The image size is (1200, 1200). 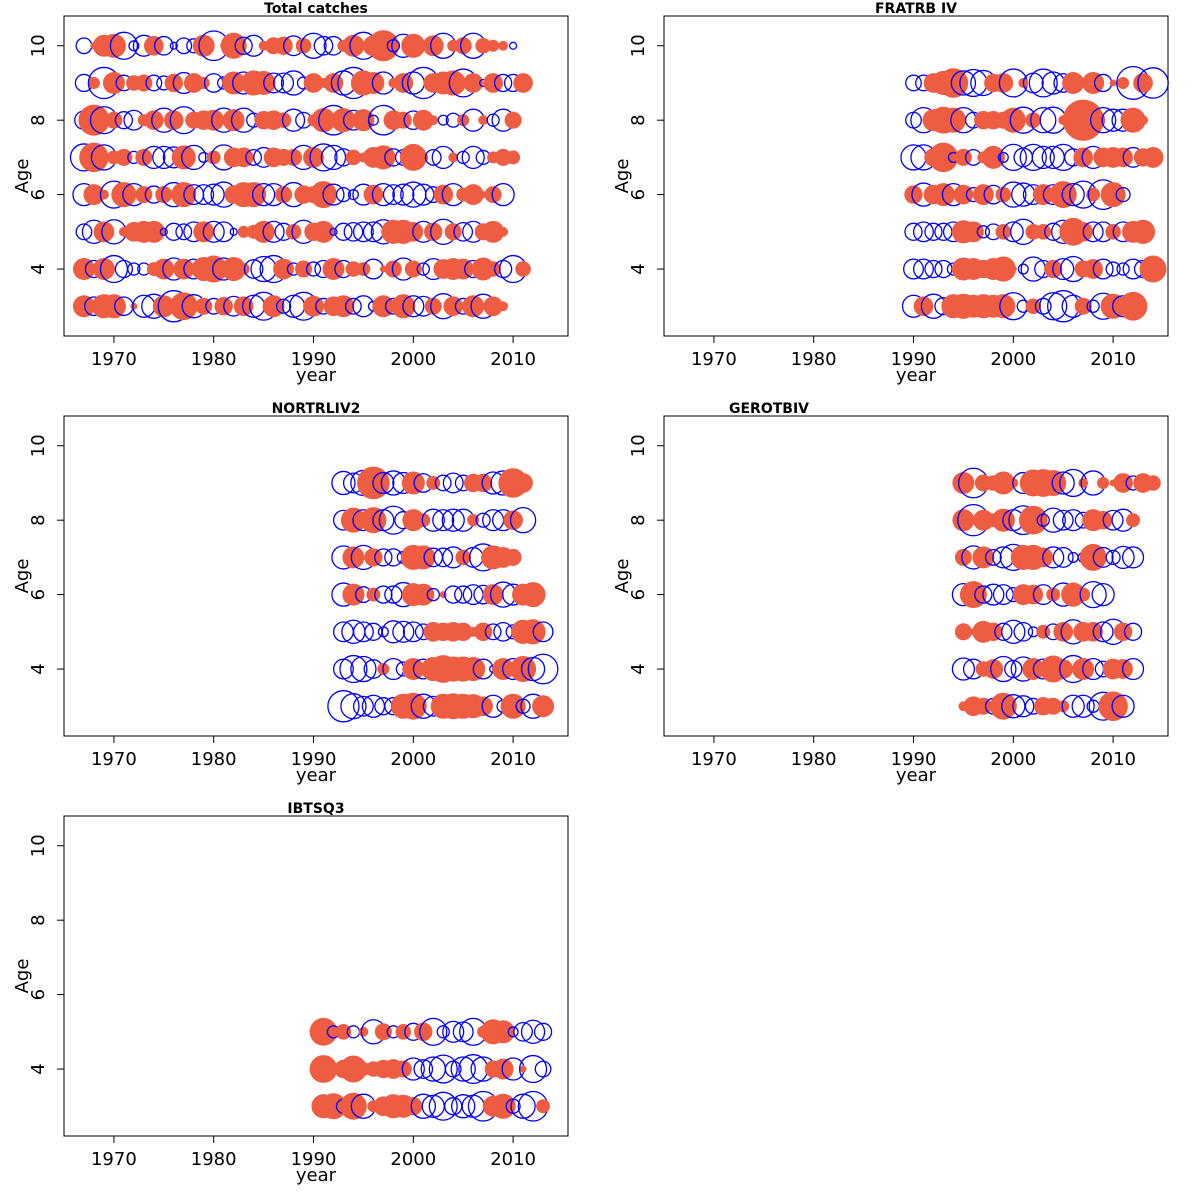 What do you see at coordinates (1013, 759) in the screenshot?
I see `x-tick-label: 2000` at bounding box center [1013, 759].